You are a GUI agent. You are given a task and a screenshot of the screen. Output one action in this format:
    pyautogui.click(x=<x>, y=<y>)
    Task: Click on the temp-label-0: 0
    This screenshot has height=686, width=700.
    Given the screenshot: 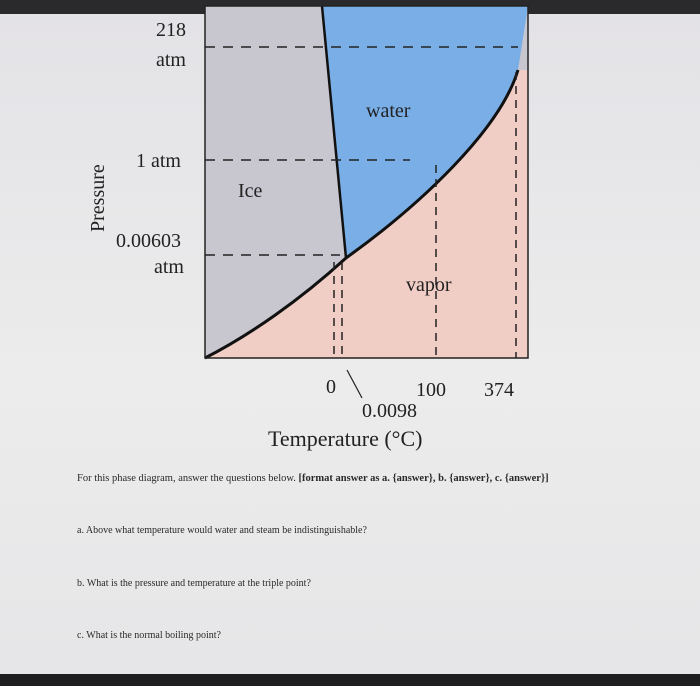 What is the action you would take?
    pyautogui.click(x=331, y=387)
    